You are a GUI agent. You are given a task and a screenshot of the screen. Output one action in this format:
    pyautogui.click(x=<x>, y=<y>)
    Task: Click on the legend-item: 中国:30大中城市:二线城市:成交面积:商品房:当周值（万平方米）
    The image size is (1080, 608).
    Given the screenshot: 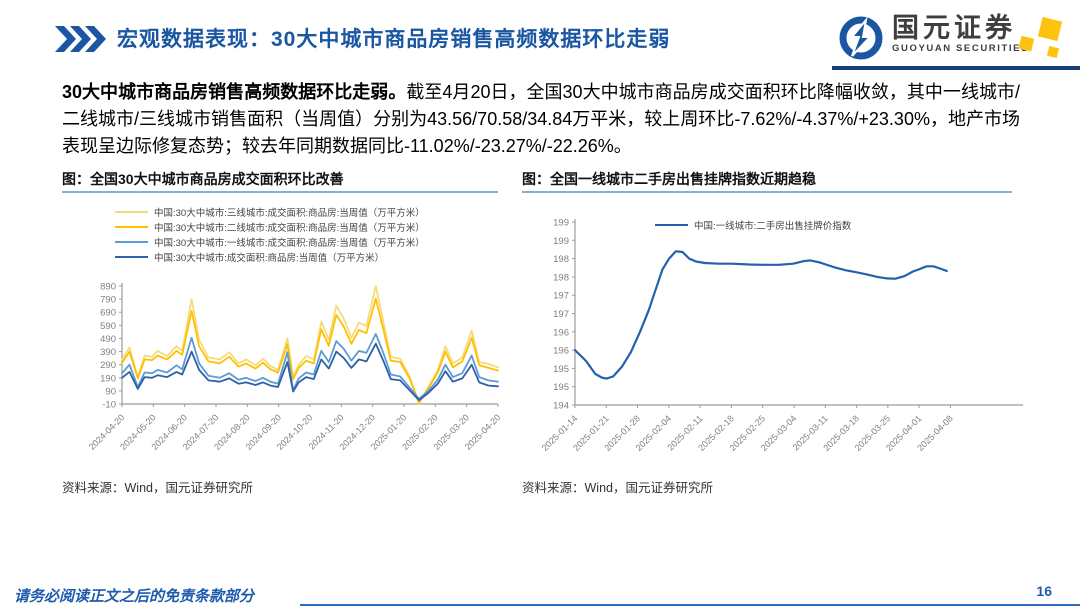 What is the action you would take?
    pyautogui.click(x=270, y=226)
    